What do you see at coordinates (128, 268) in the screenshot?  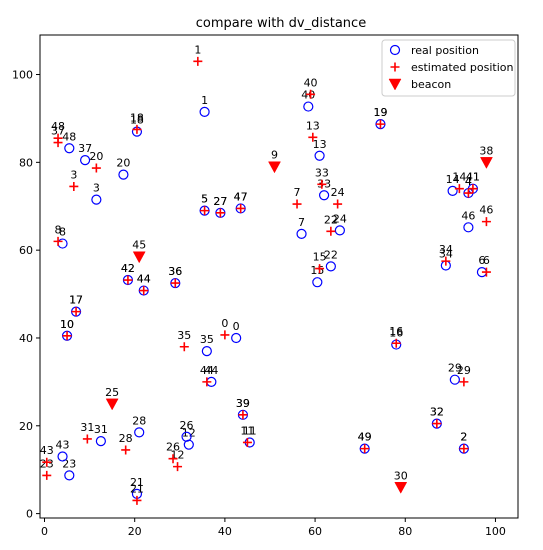 I see `point-label: 42` at bounding box center [128, 268].